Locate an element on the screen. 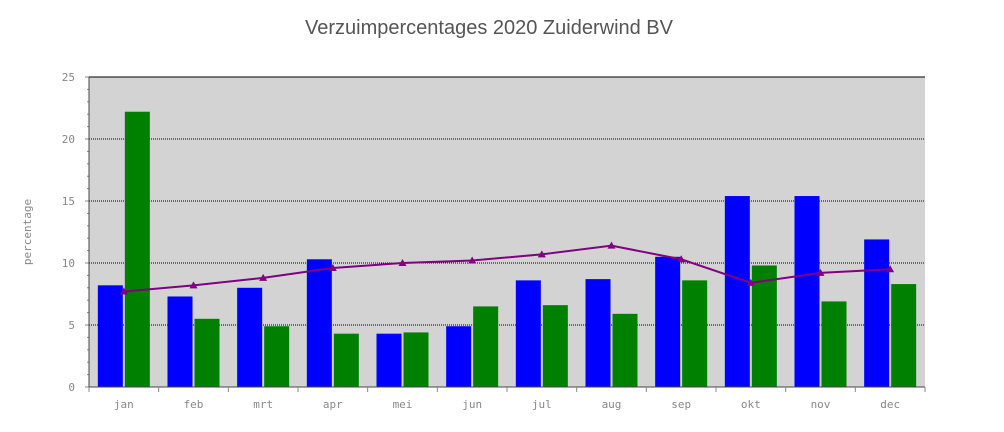  y-tick-label: 0 is located at coordinates (71, 387).